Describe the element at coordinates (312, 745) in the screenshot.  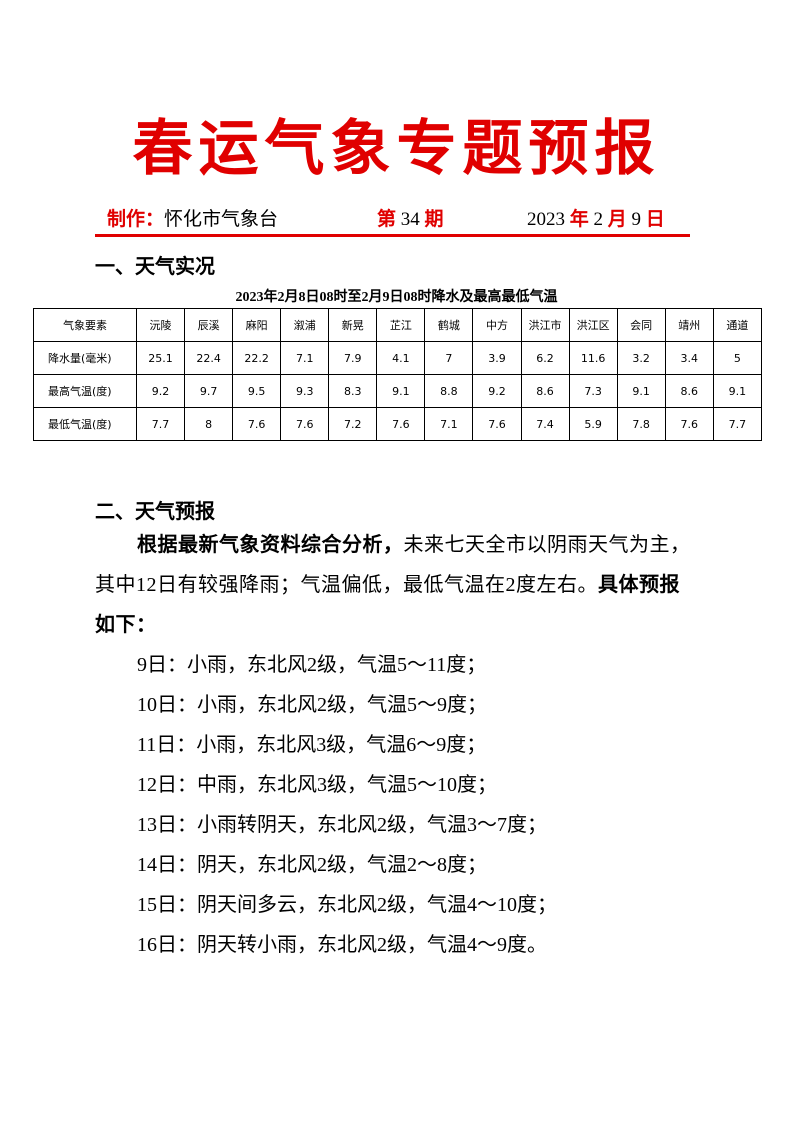
I see `forecast-line: 11日：小雨，东北风3级，气温6～9度；` at that location.